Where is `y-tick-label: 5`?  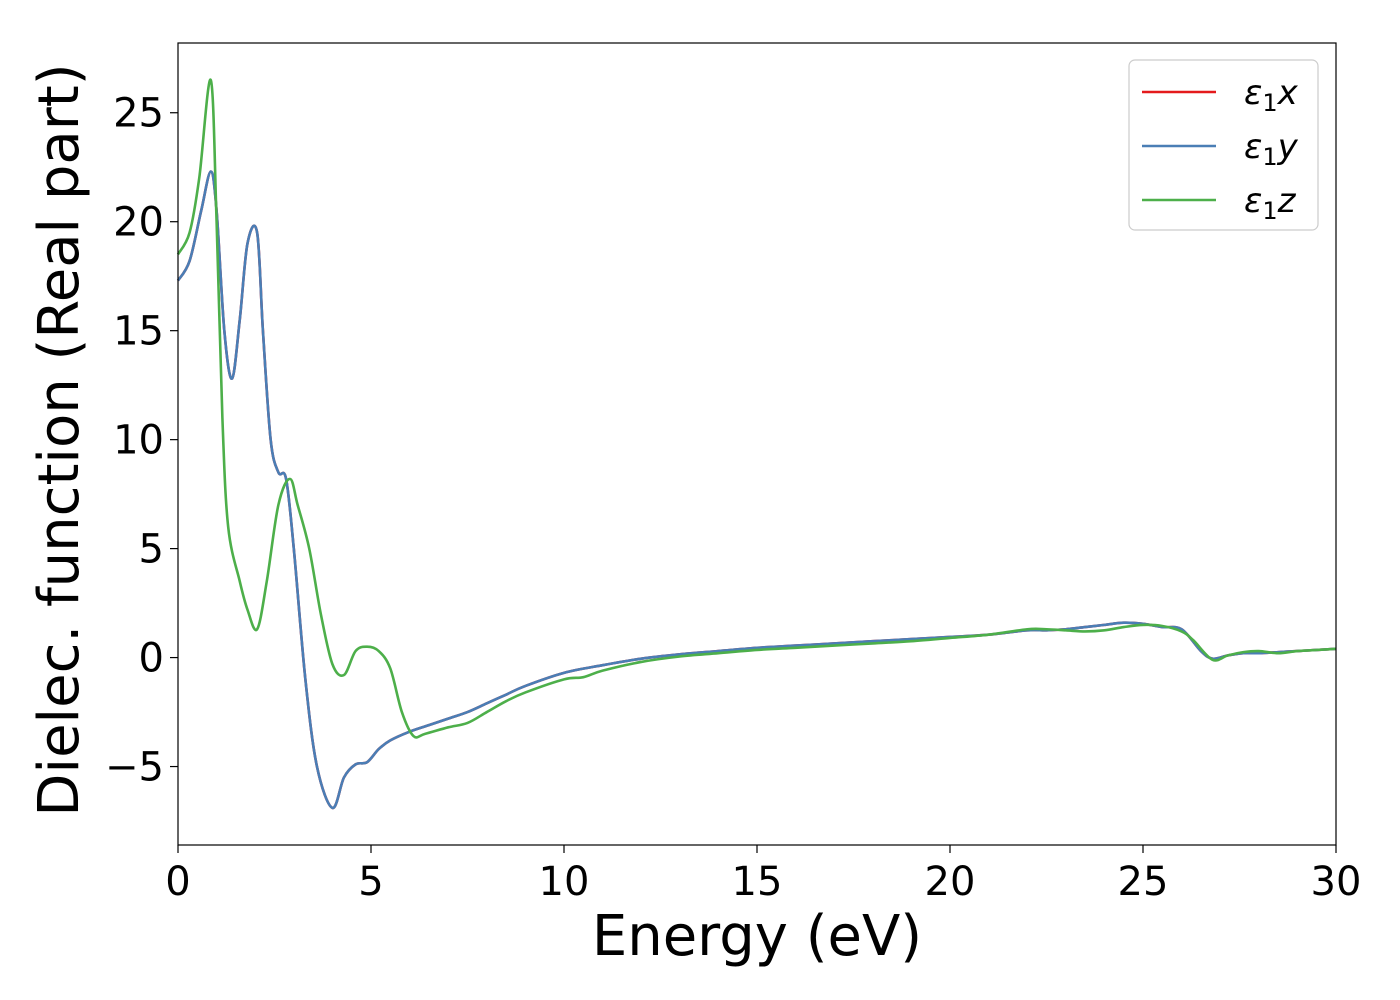 y-tick-label: 5 is located at coordinates (151, 550).